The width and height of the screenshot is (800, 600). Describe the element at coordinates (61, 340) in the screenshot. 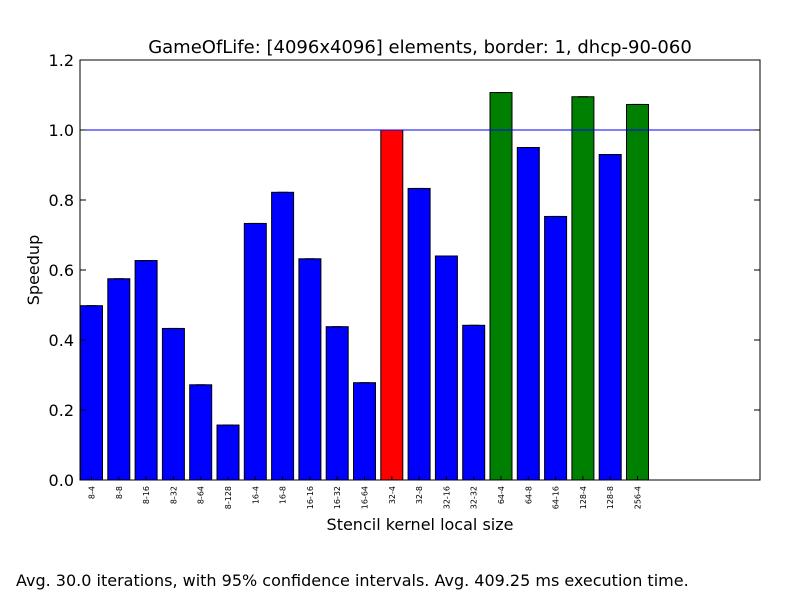

I see `y-tick-label-0.4: 0.4` at that location.